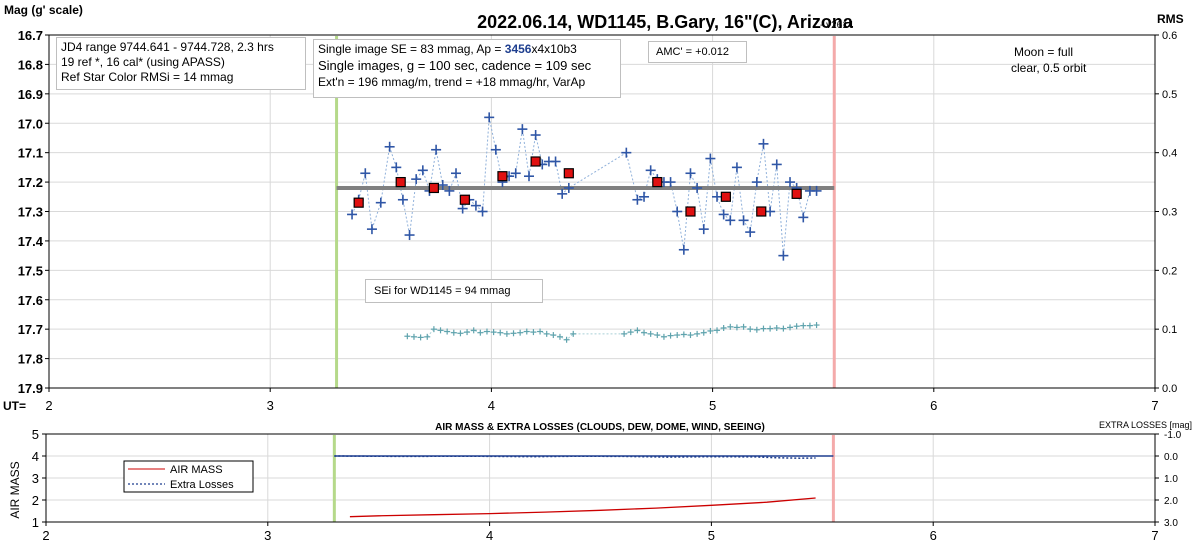 The height and width of the screenshot is (545, 1198). What do you see at coordinates (202, 485) in the screenshot?
I see `legend-extra-losses-label: Extra Losses` at bounding box center [202, 485].